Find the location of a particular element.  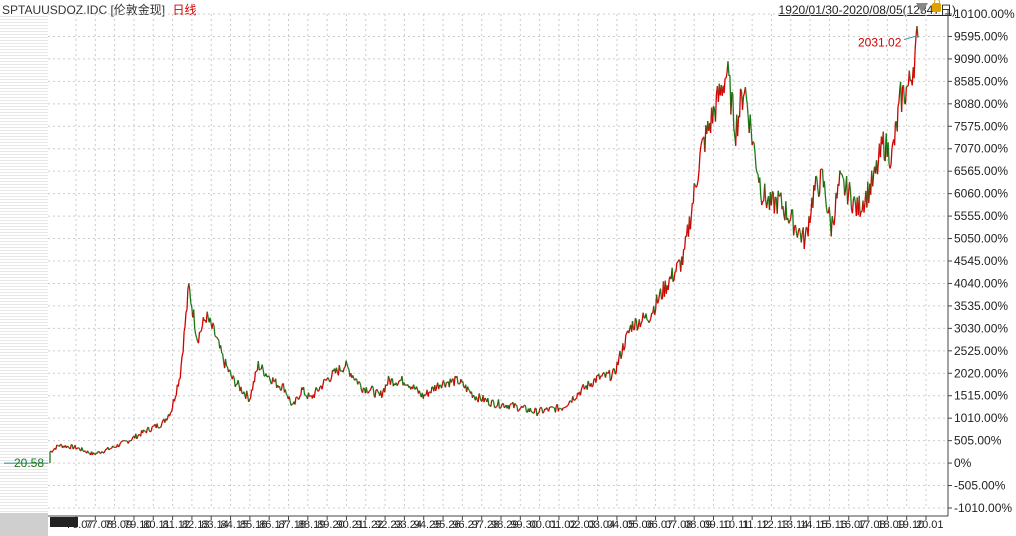

x-tick-label: 88.19 is located at coordinates (312, 525).